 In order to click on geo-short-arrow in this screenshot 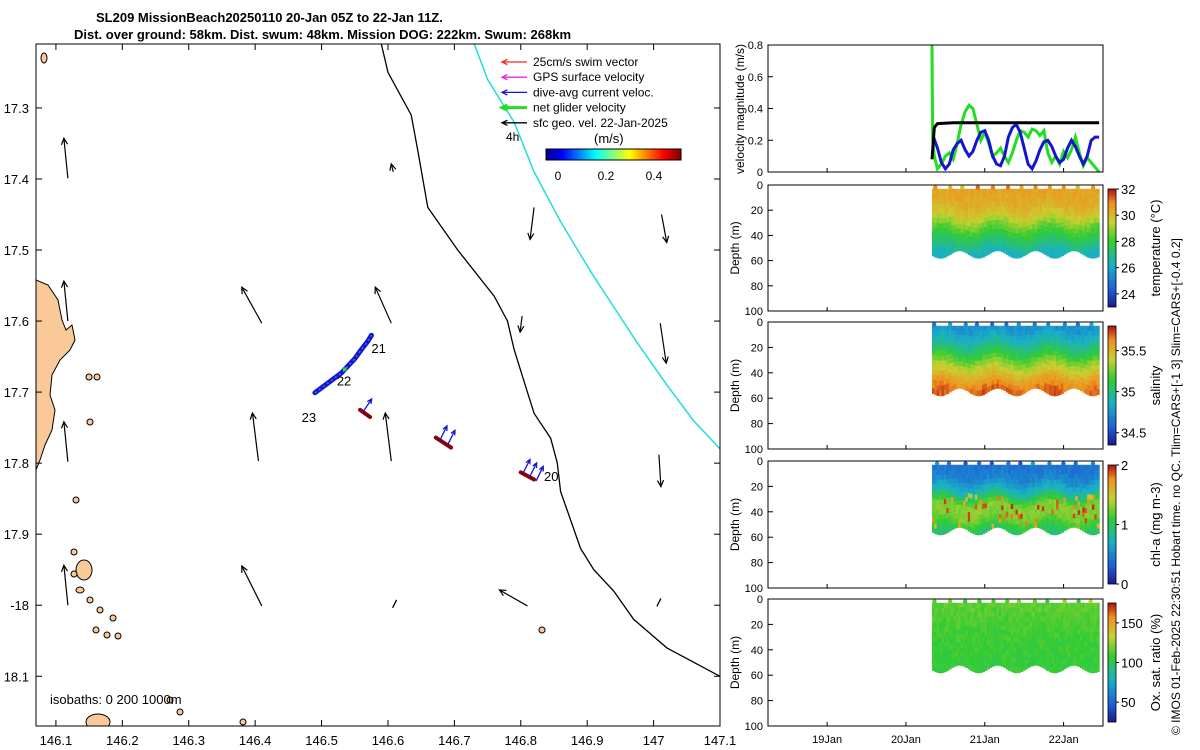, I will do `click(395, 604)`.